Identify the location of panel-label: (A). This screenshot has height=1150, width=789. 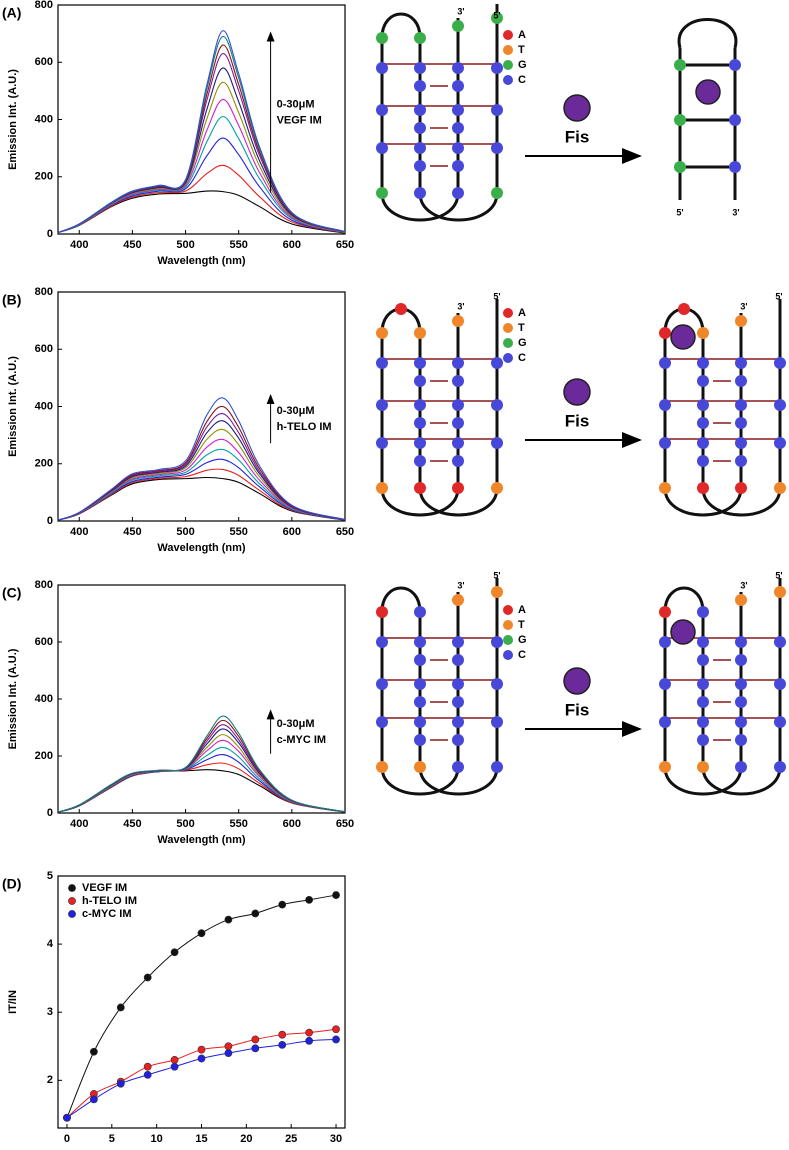
(11, 13).